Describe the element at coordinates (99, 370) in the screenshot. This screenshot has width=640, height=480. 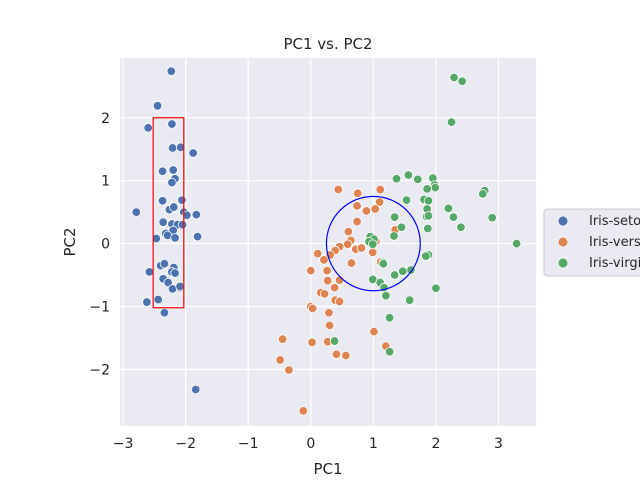
I see `y-tick-label: −2` at that location.